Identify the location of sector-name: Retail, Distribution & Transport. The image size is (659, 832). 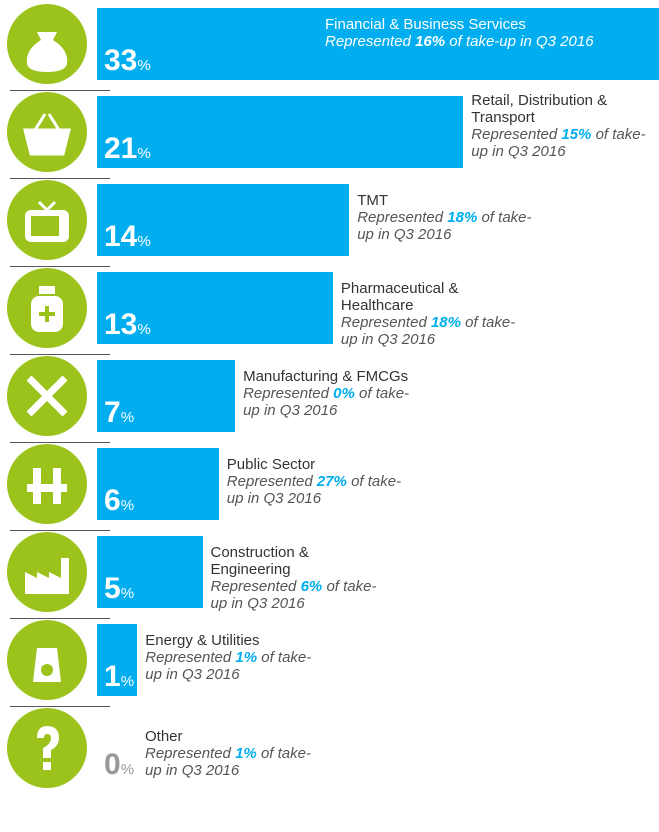
(539, 109).